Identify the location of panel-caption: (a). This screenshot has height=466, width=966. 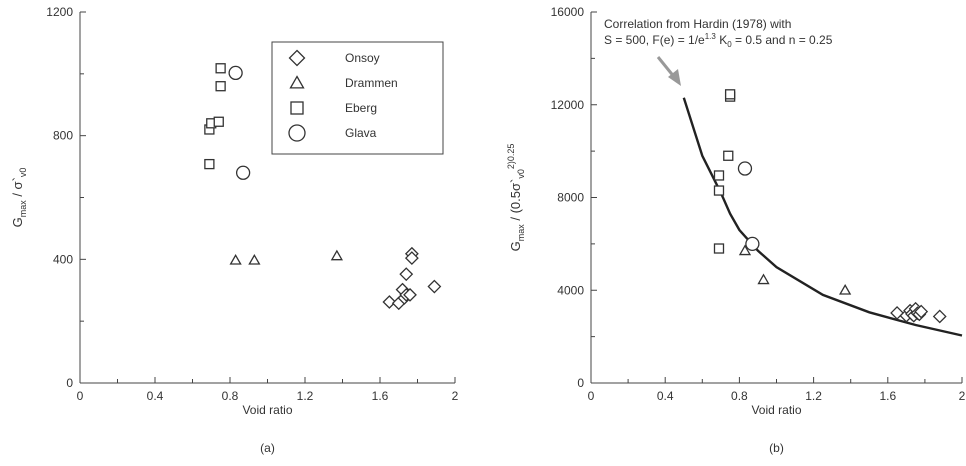
(267, 448).